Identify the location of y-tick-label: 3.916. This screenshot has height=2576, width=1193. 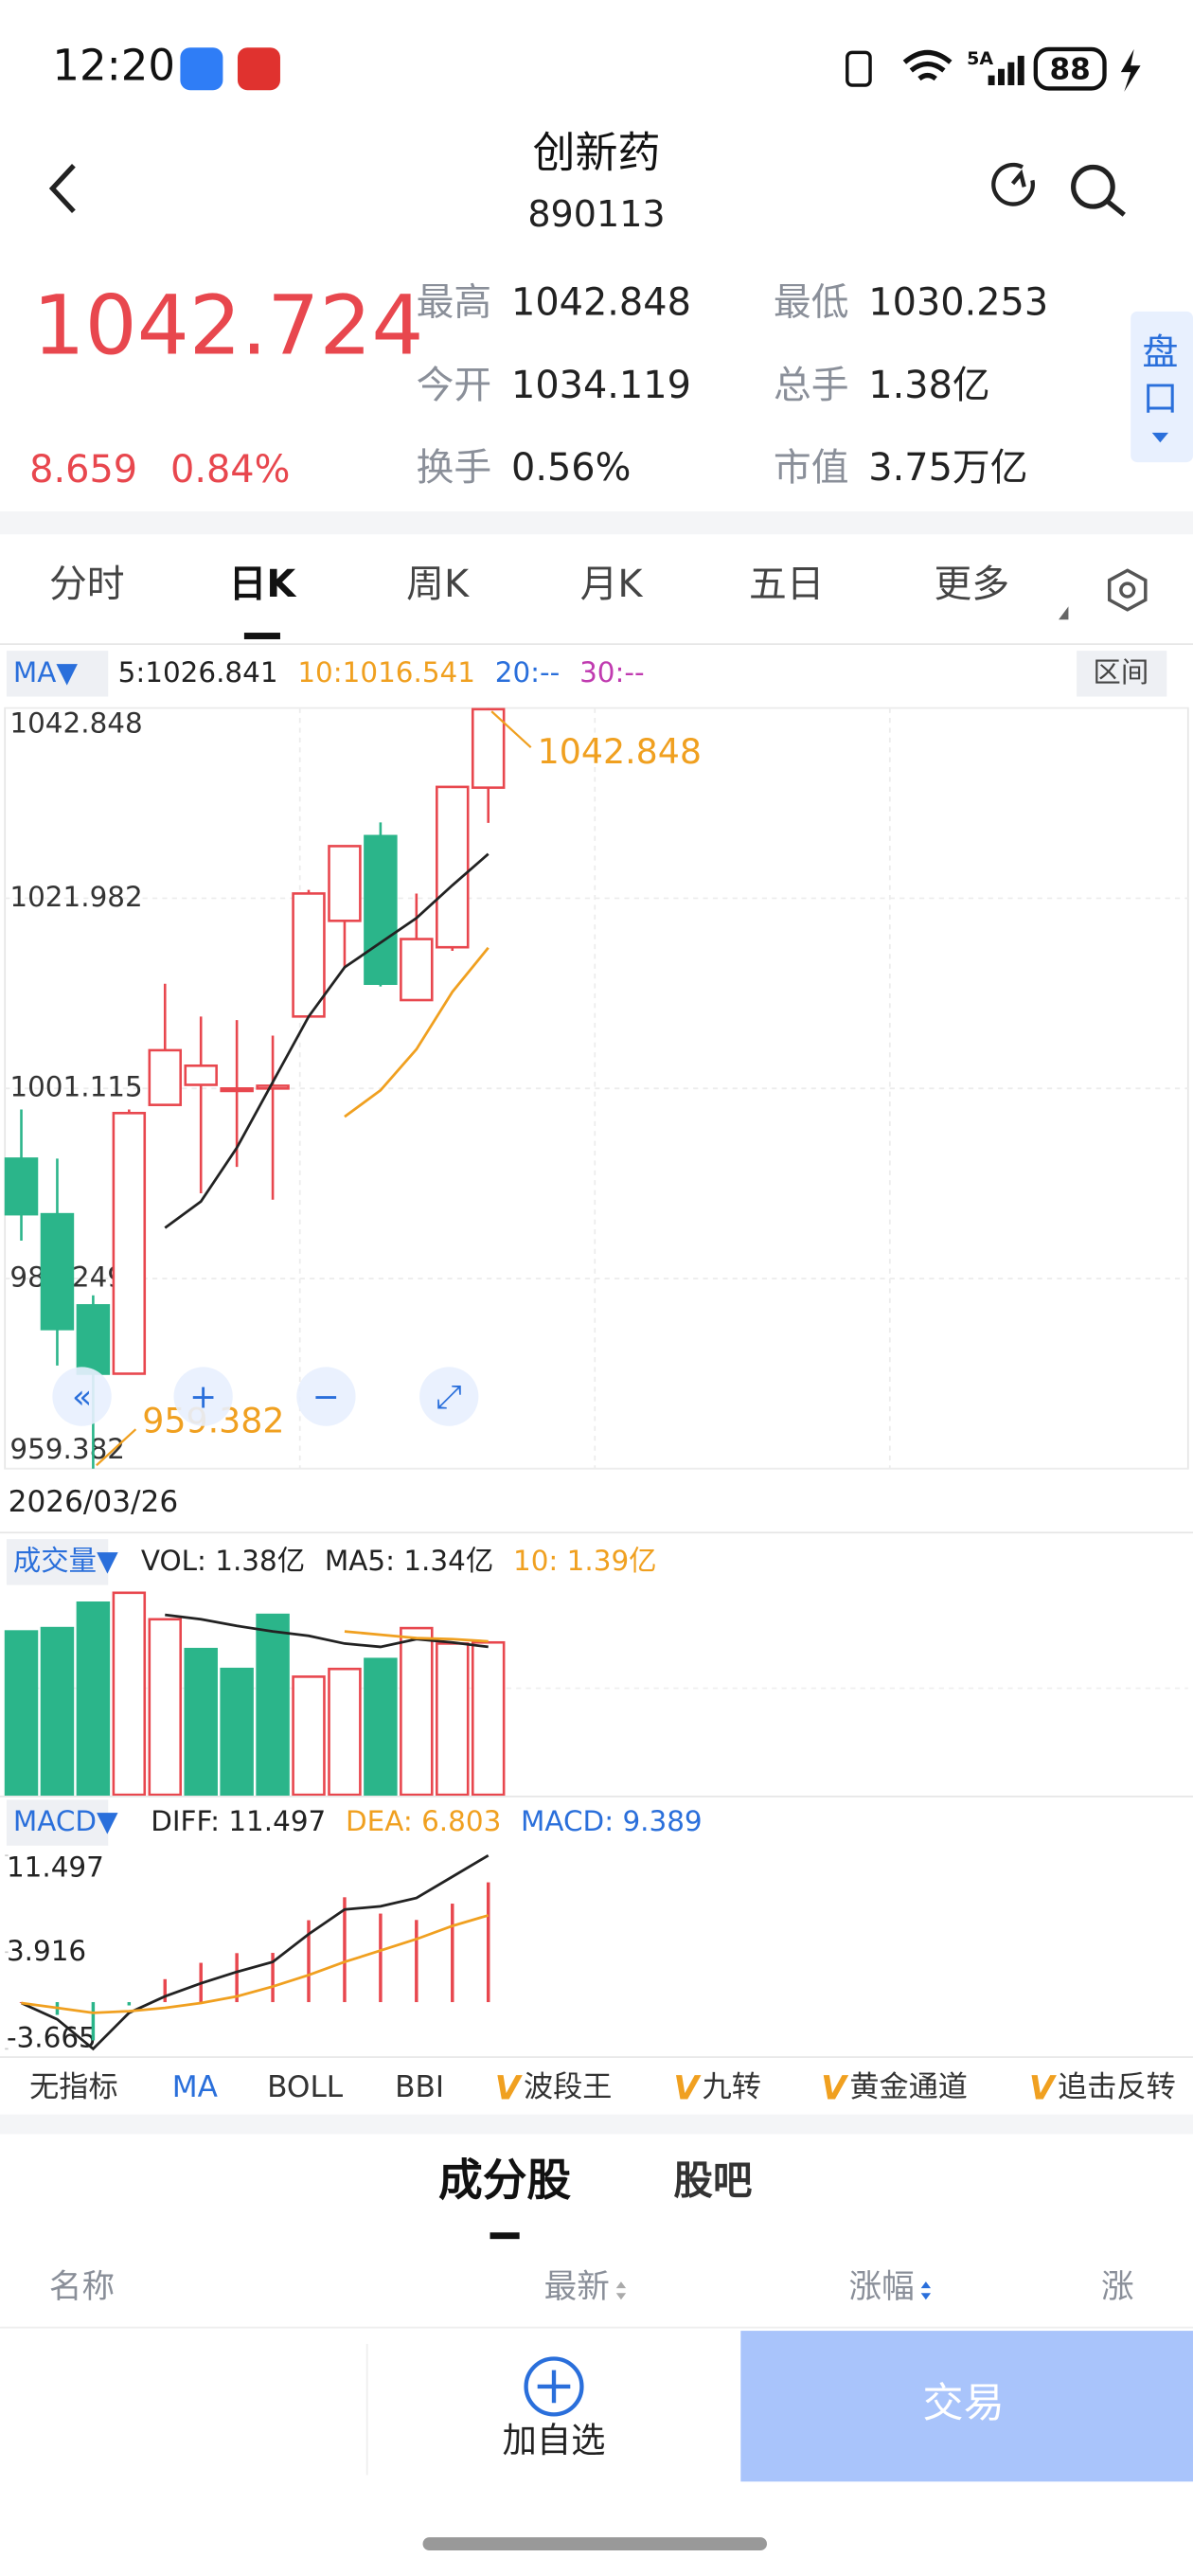
(46, 1951).